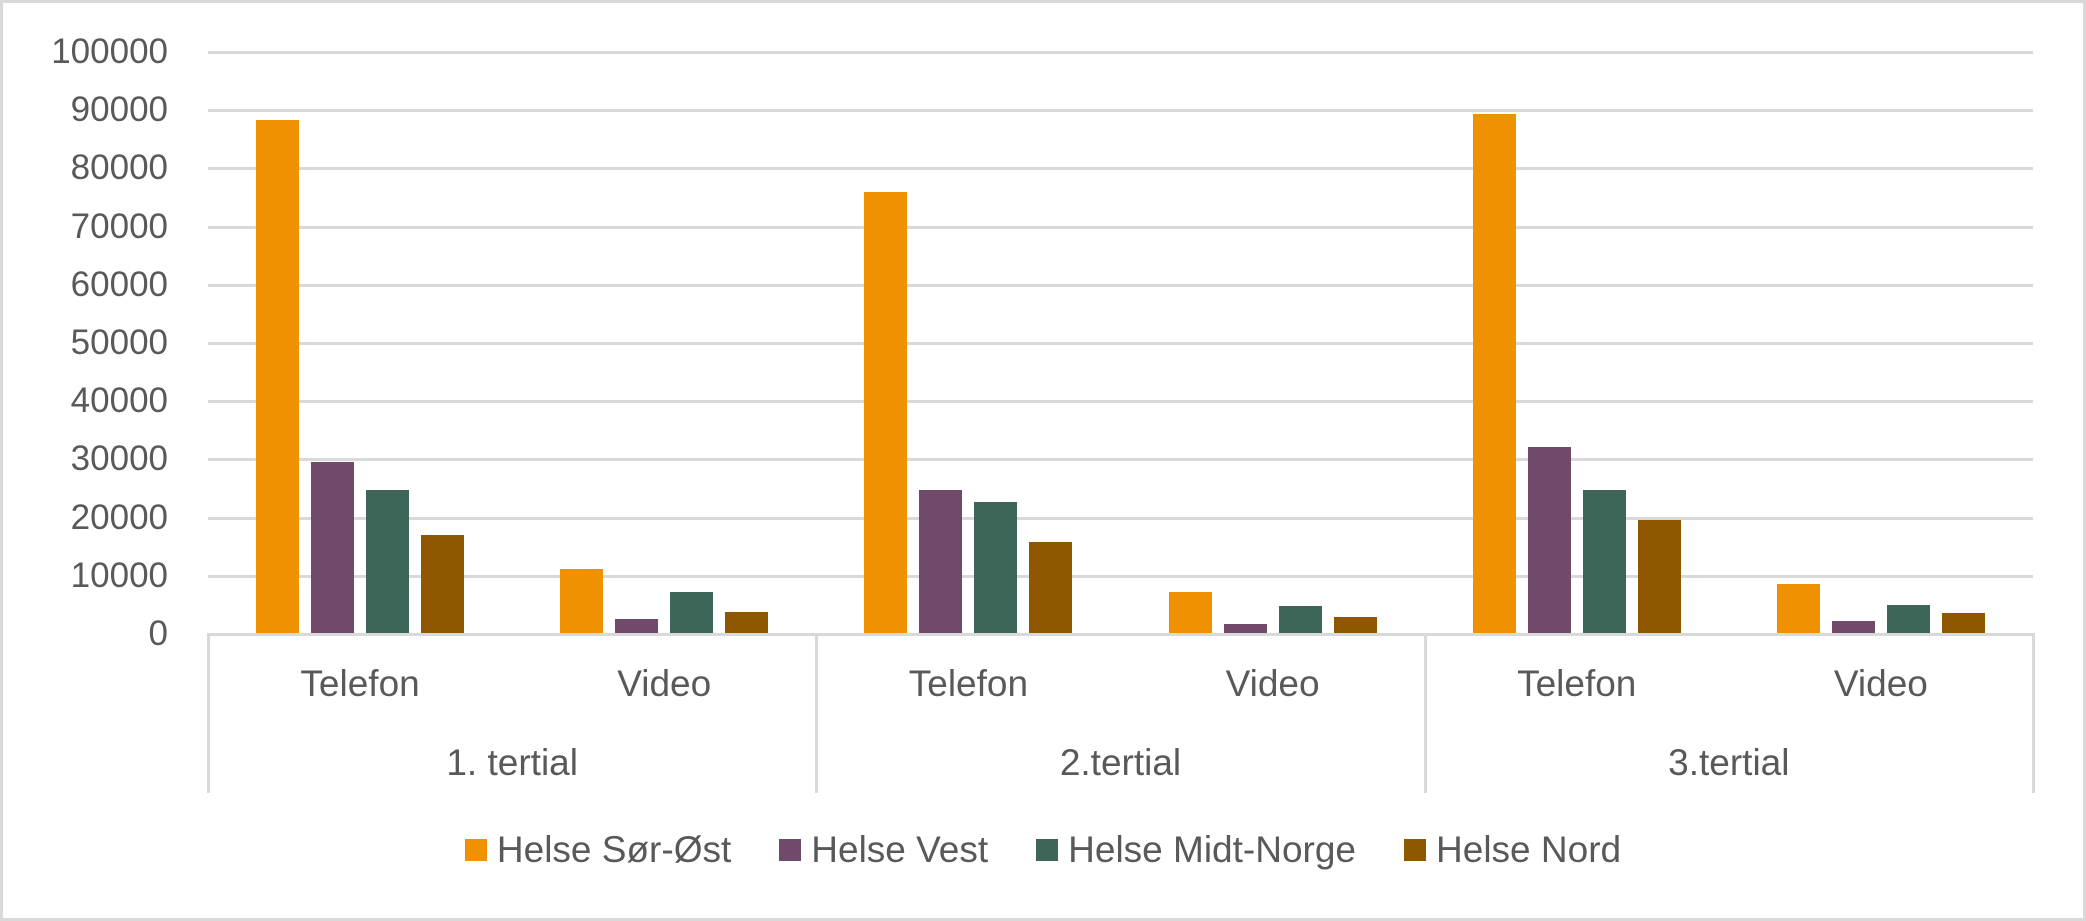 The width and height of the screenshot is (2086, 921). What do you see at coordinates (900, 849) in the screenshot?
I see `legend-label: Helse Vest` at bounding box center [900, 849].